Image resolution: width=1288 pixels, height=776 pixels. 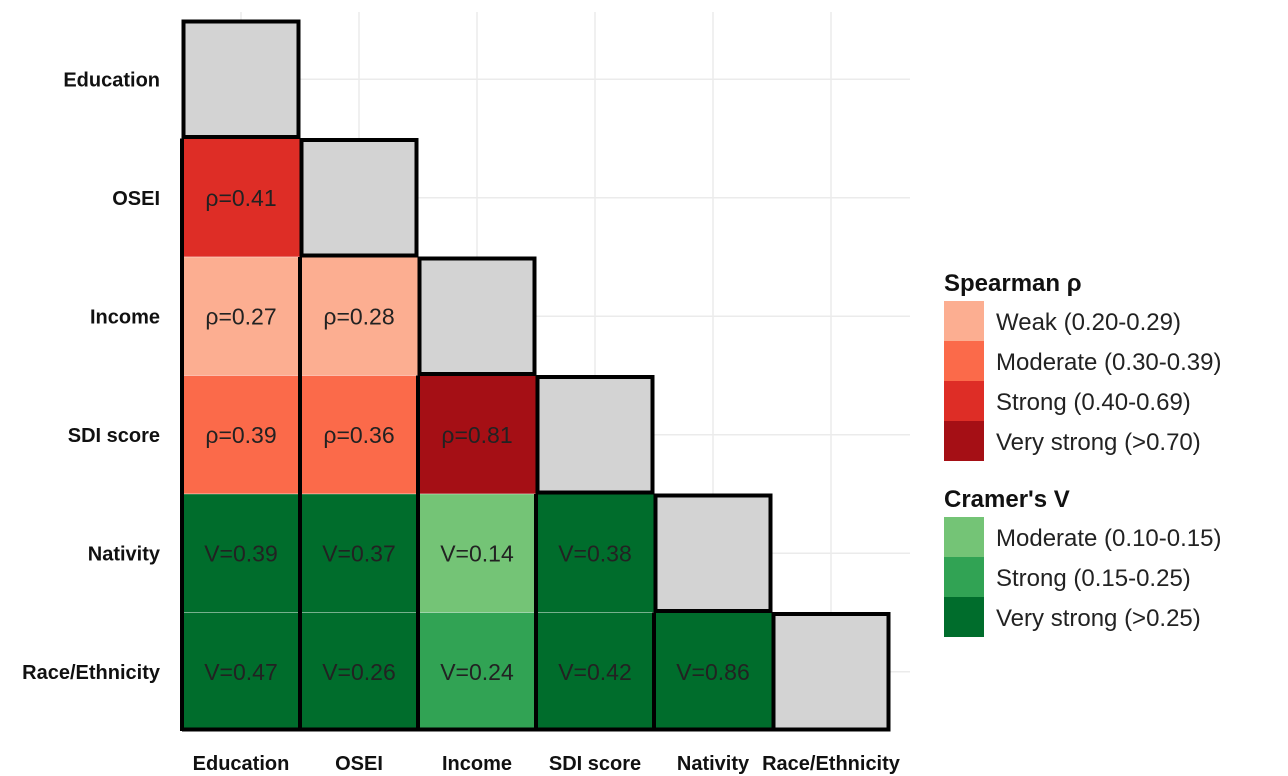 What do you see at coordinates (241, 764) in the screenshot?
I see `x-tick-label: Education` at bounding box center [241, 764].